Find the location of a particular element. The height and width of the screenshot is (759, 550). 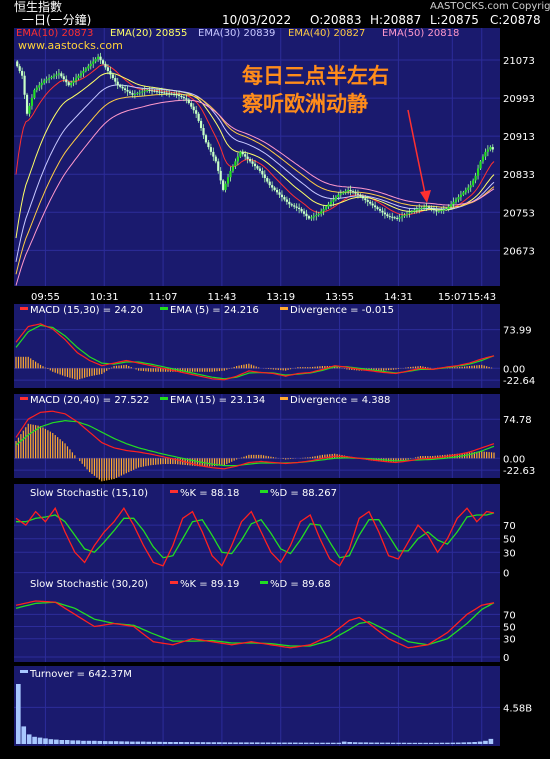

macd1-swatch is located at coordinates (24, 308).